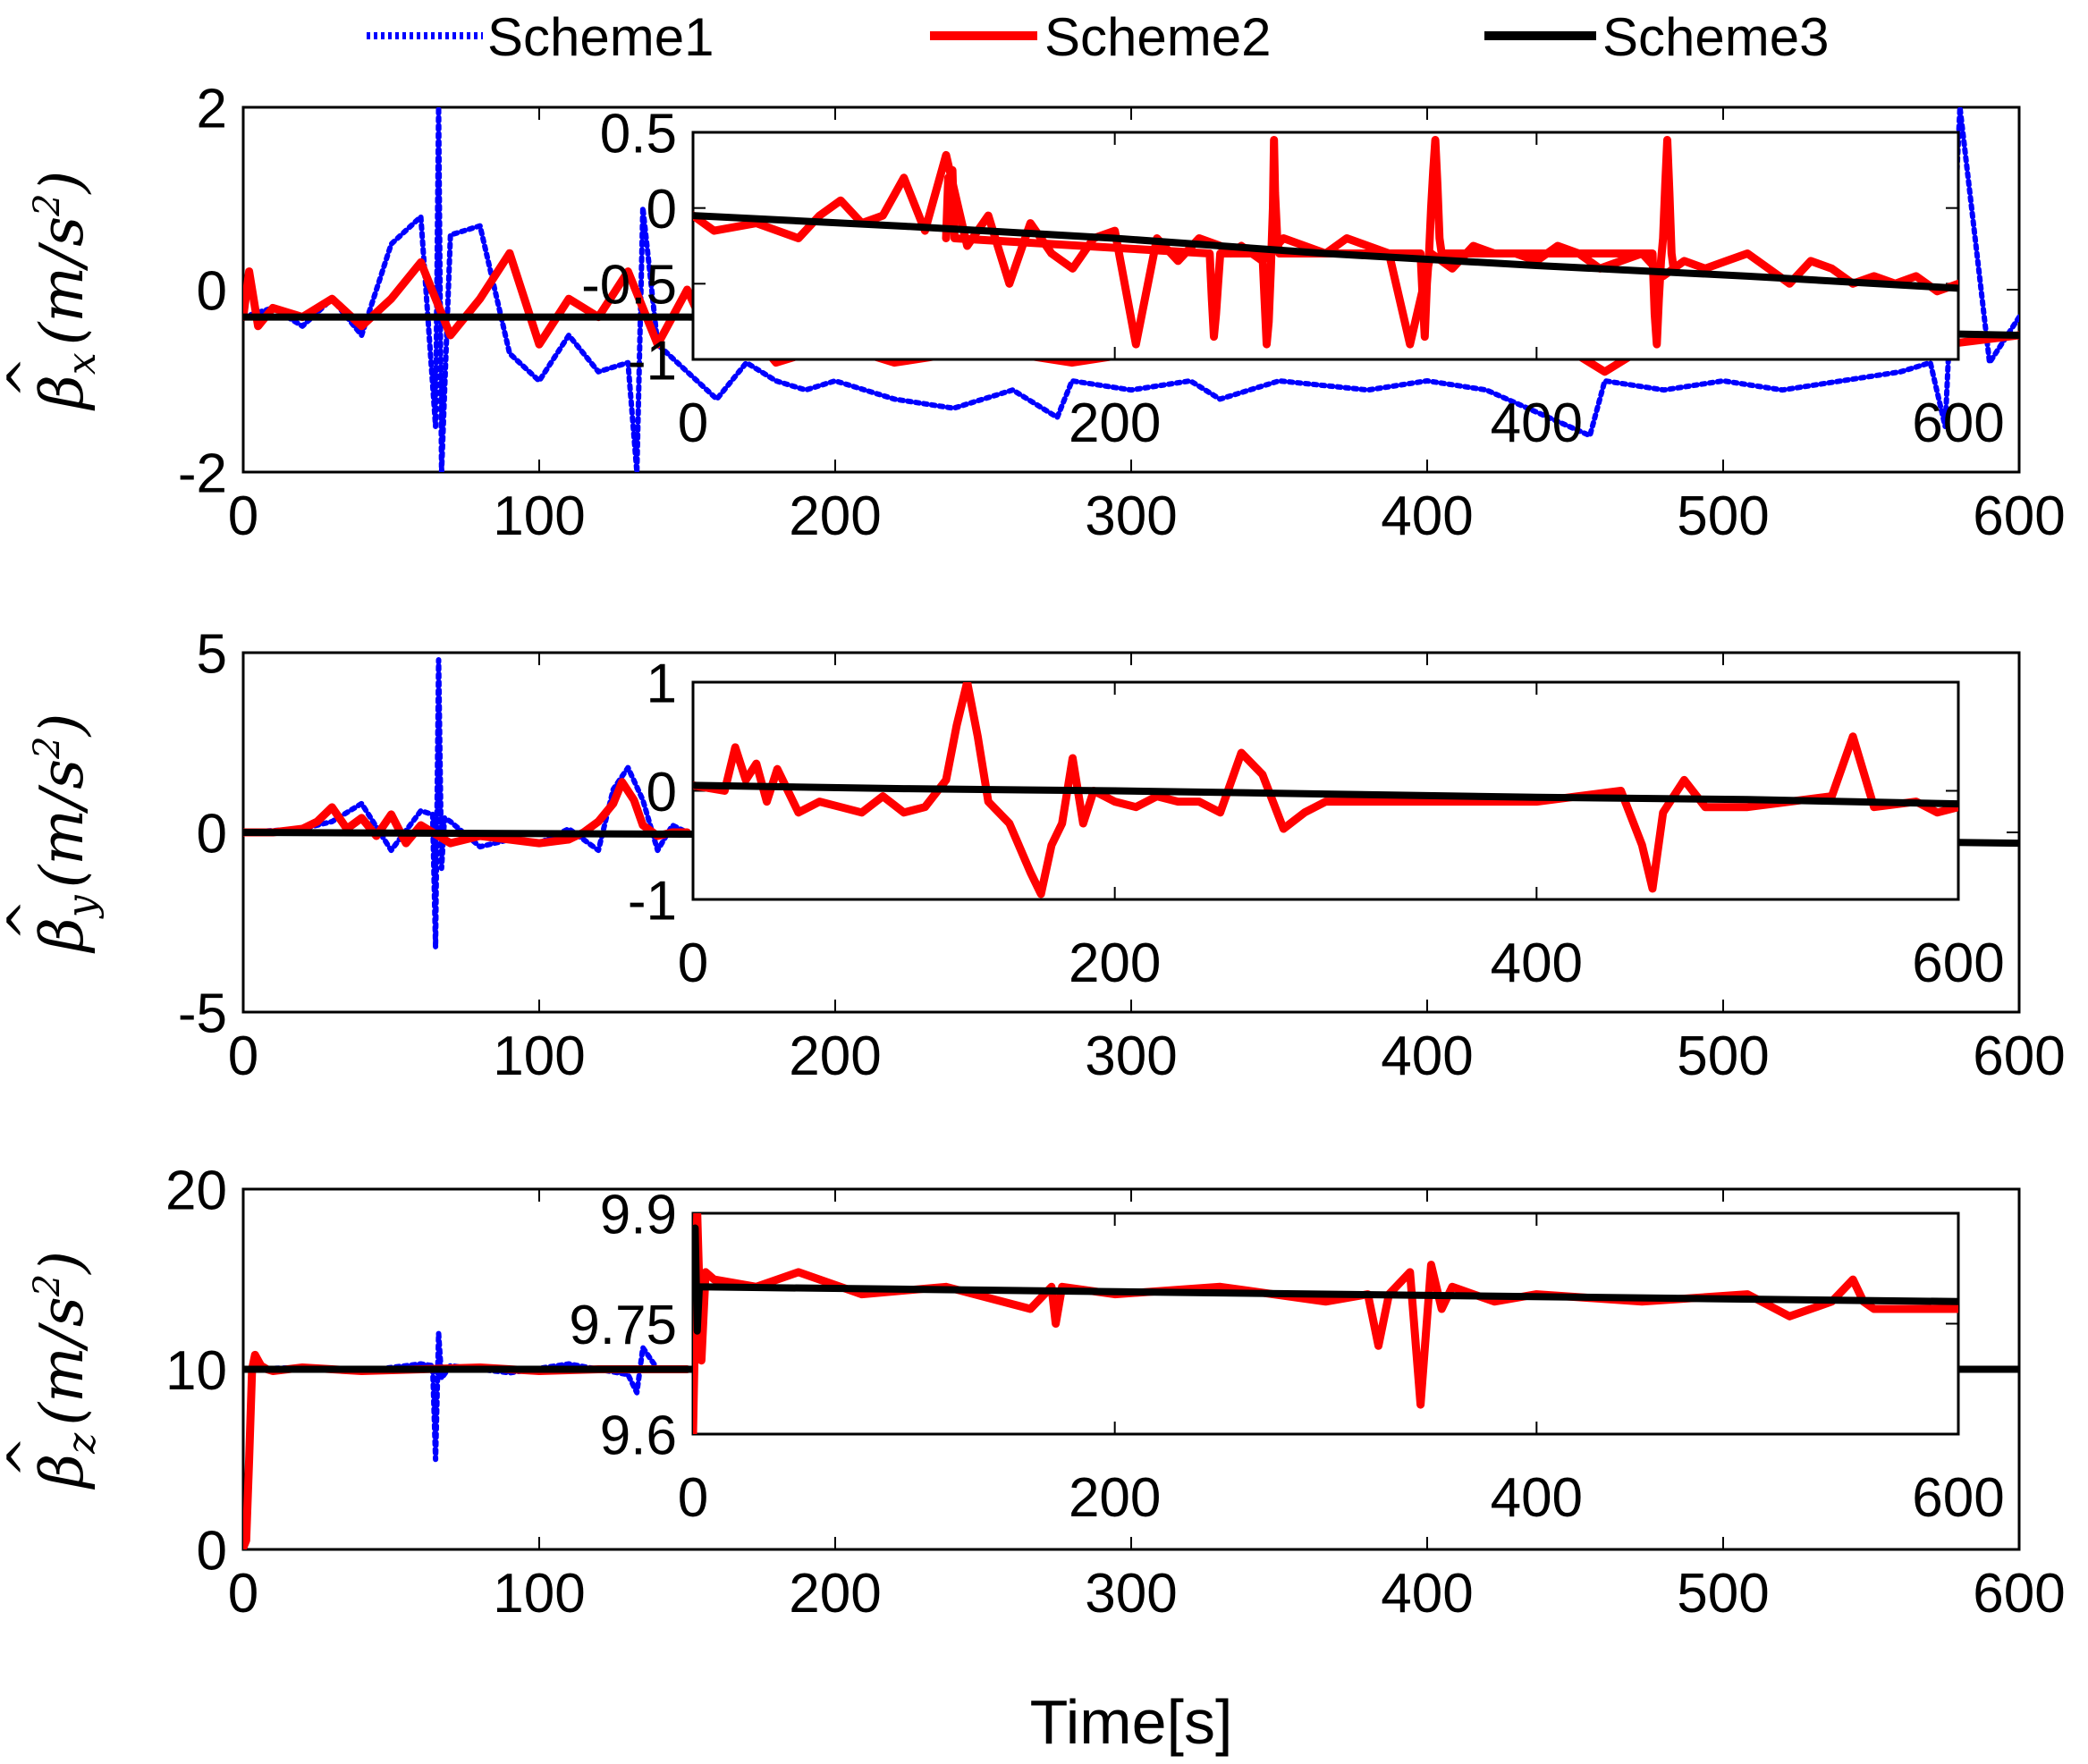 This screenshot has height=1764, width=2088. I want to click on beta_y-ylabel-part: y, so click(82, 906).